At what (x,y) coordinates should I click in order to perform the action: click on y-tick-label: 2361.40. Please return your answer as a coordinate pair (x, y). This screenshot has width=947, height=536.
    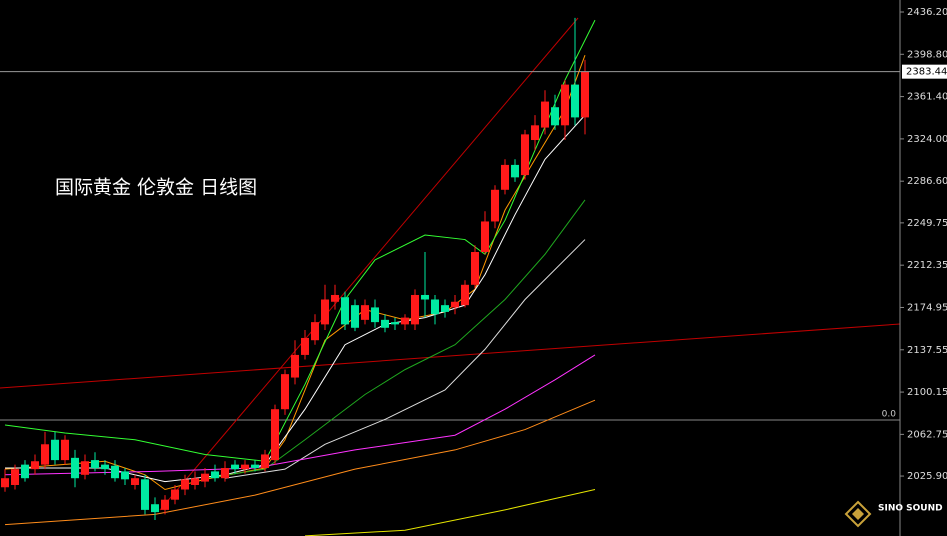
    Looking at the image, I should click on (927, 97).